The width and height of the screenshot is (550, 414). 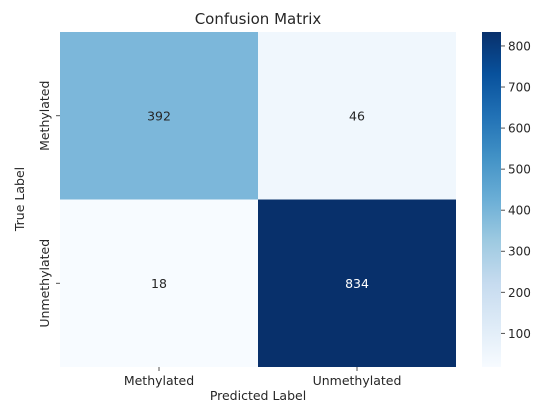 I want to click on colorbar-tick-label: 400, so click(x=519, y=211).